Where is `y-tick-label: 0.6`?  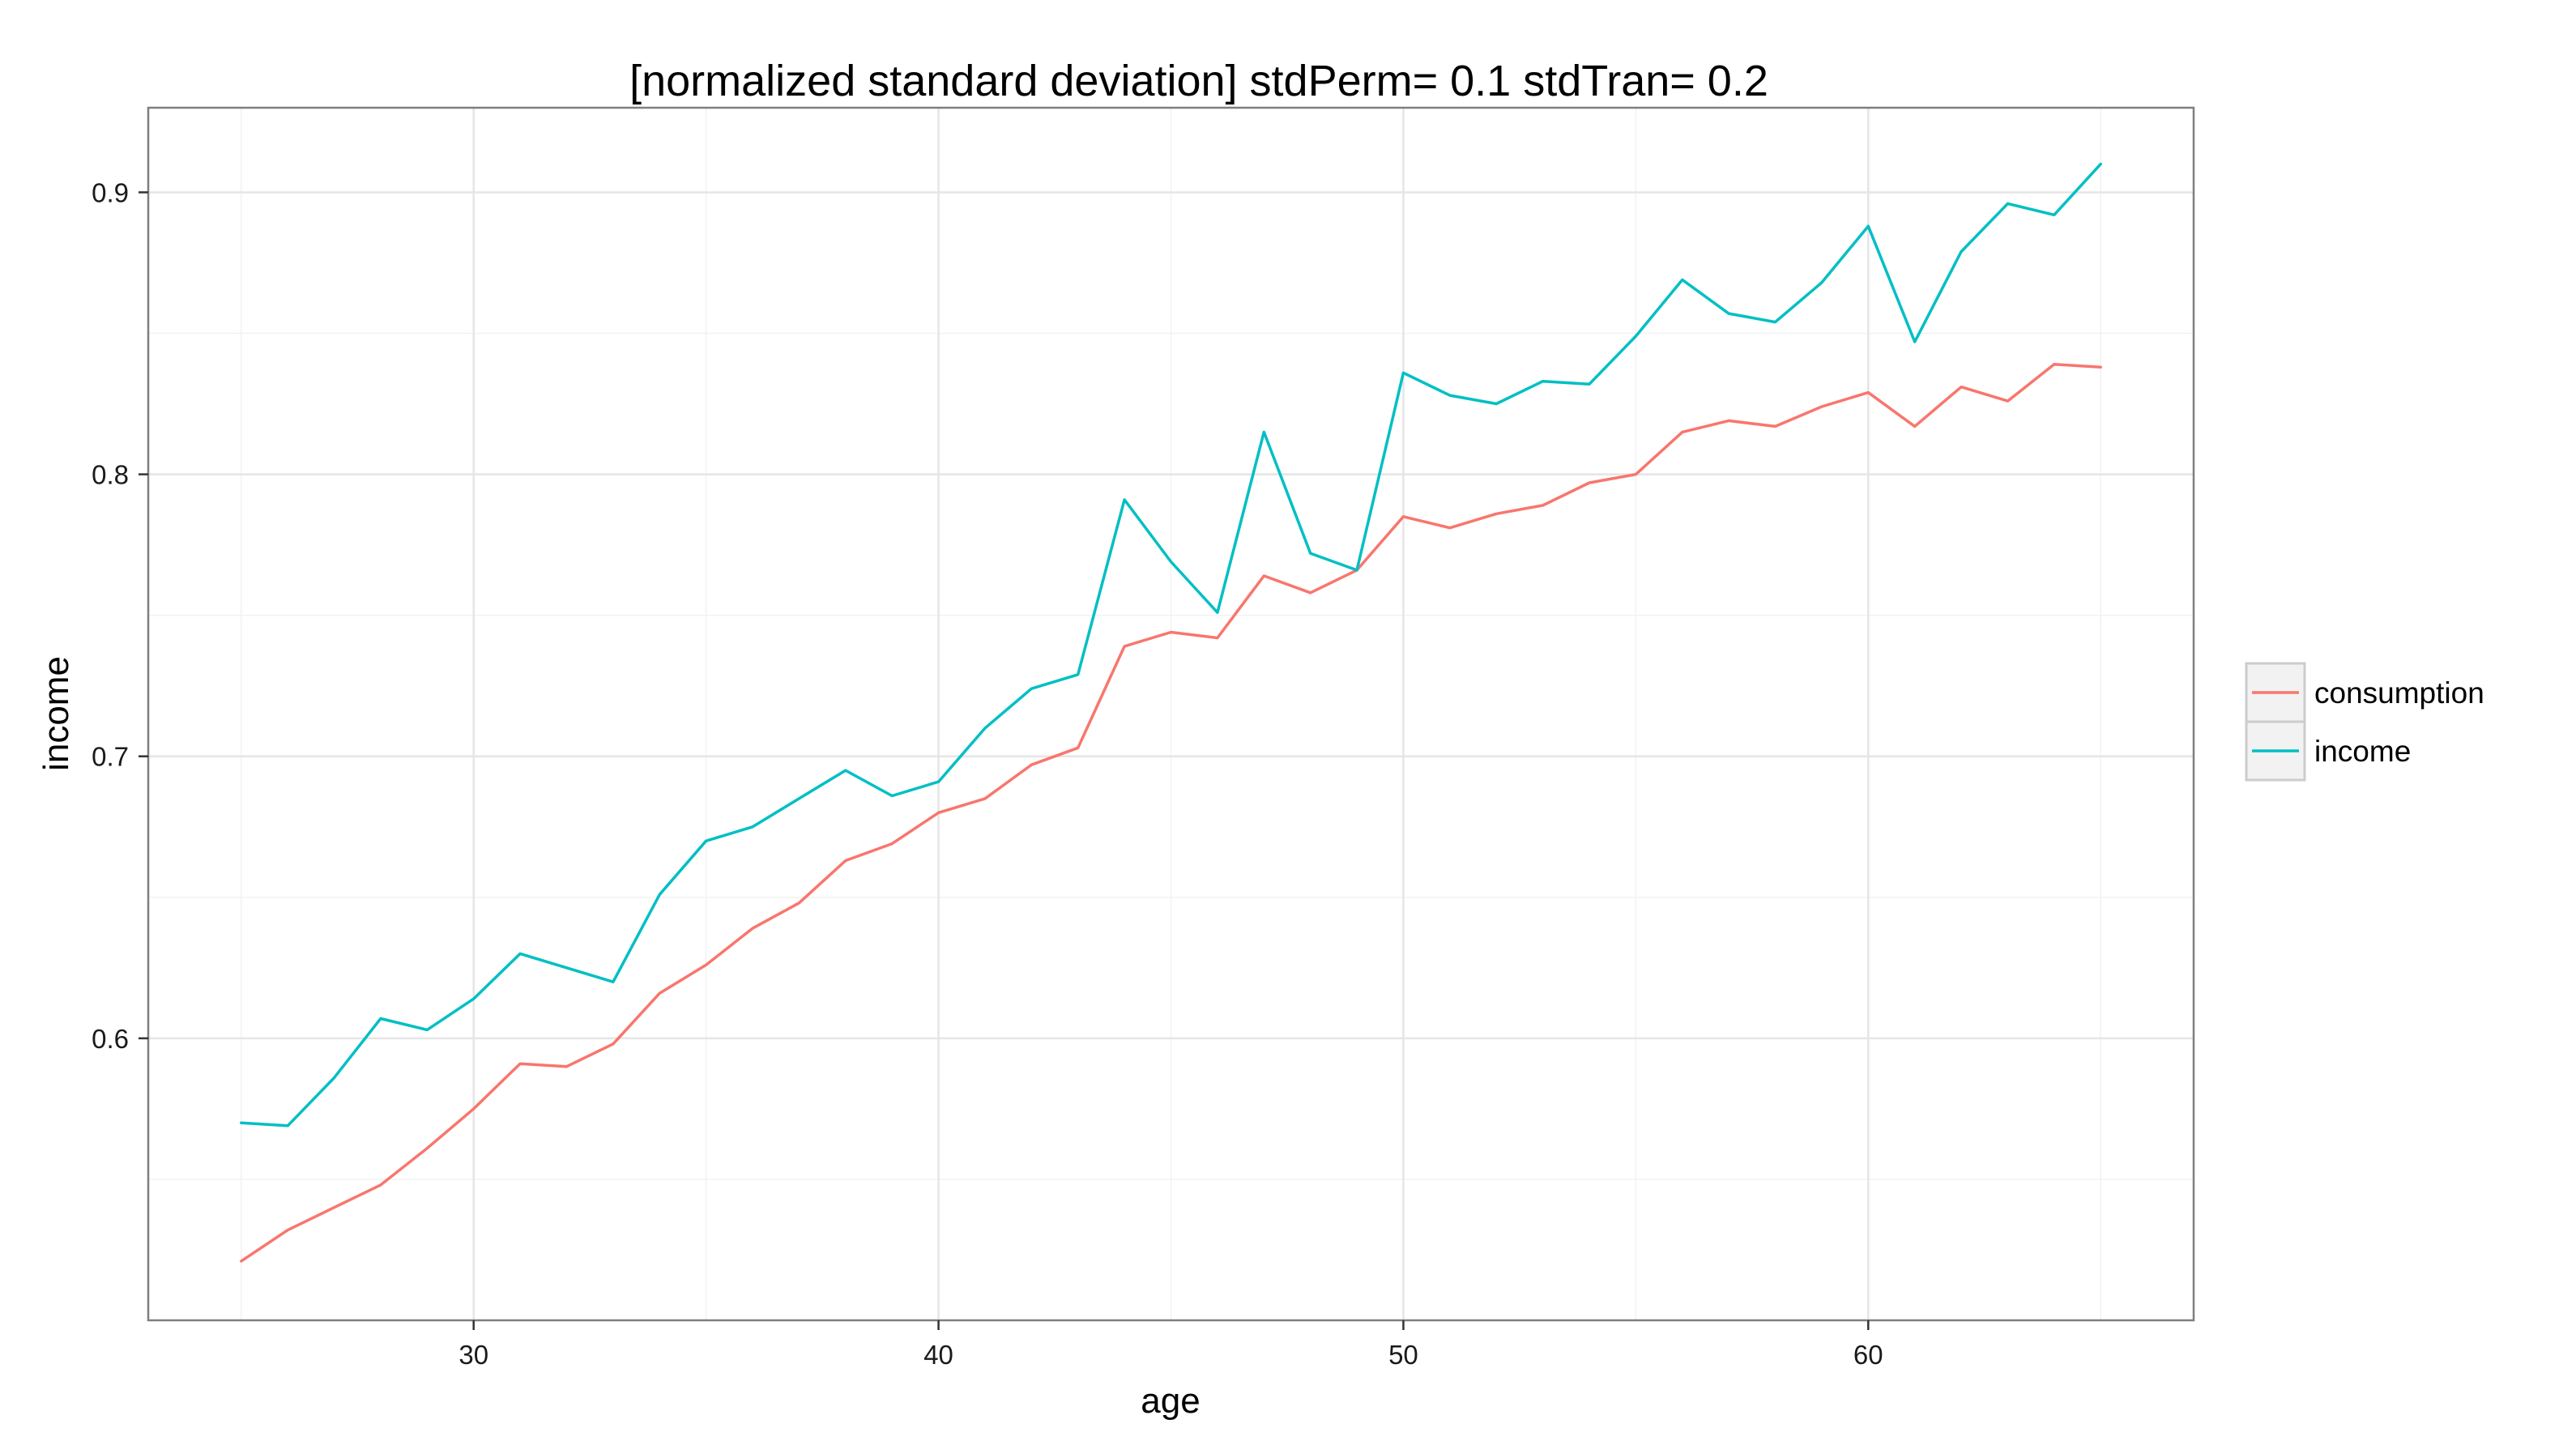
y-tick-label: 0.6 is located at coordinates (111, 1039).